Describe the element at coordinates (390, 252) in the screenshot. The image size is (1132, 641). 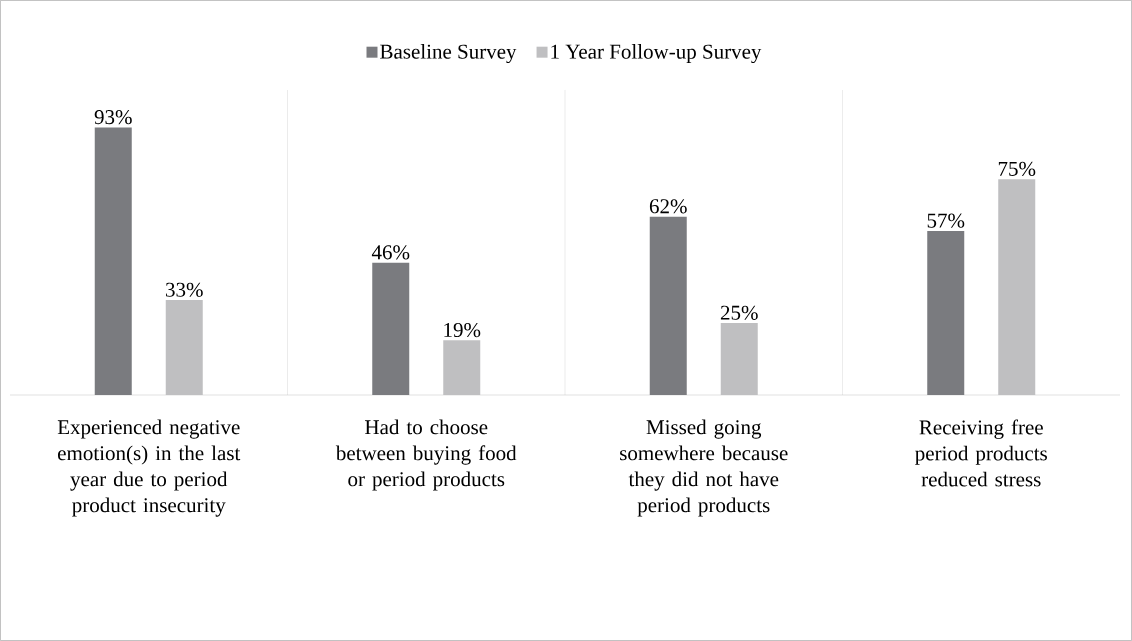
I see `data-label: 46%` at that location.